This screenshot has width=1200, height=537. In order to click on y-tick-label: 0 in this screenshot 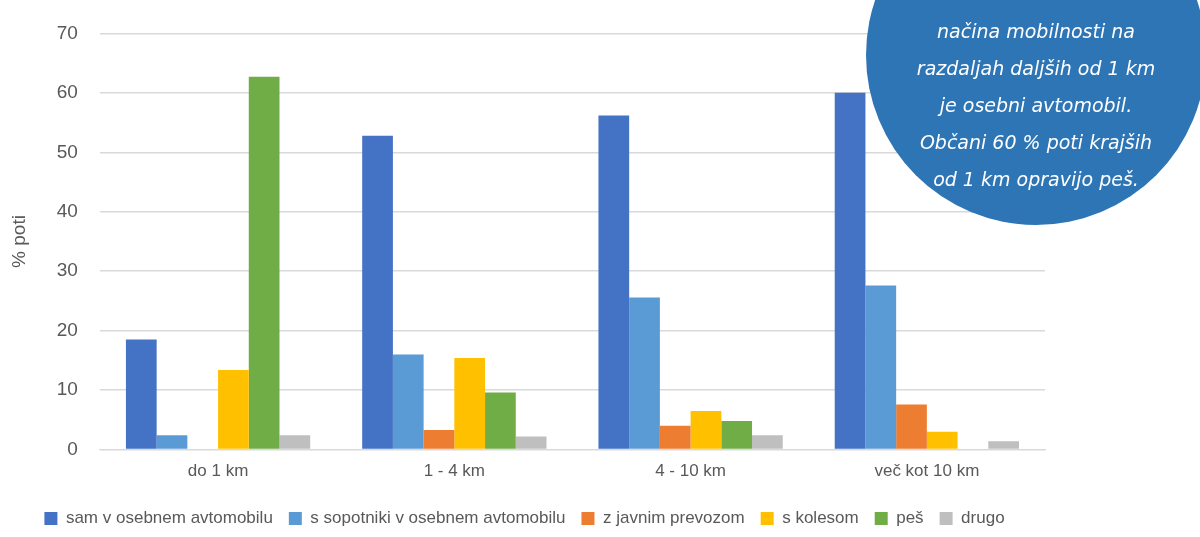, I will do `click(72, 448)`.